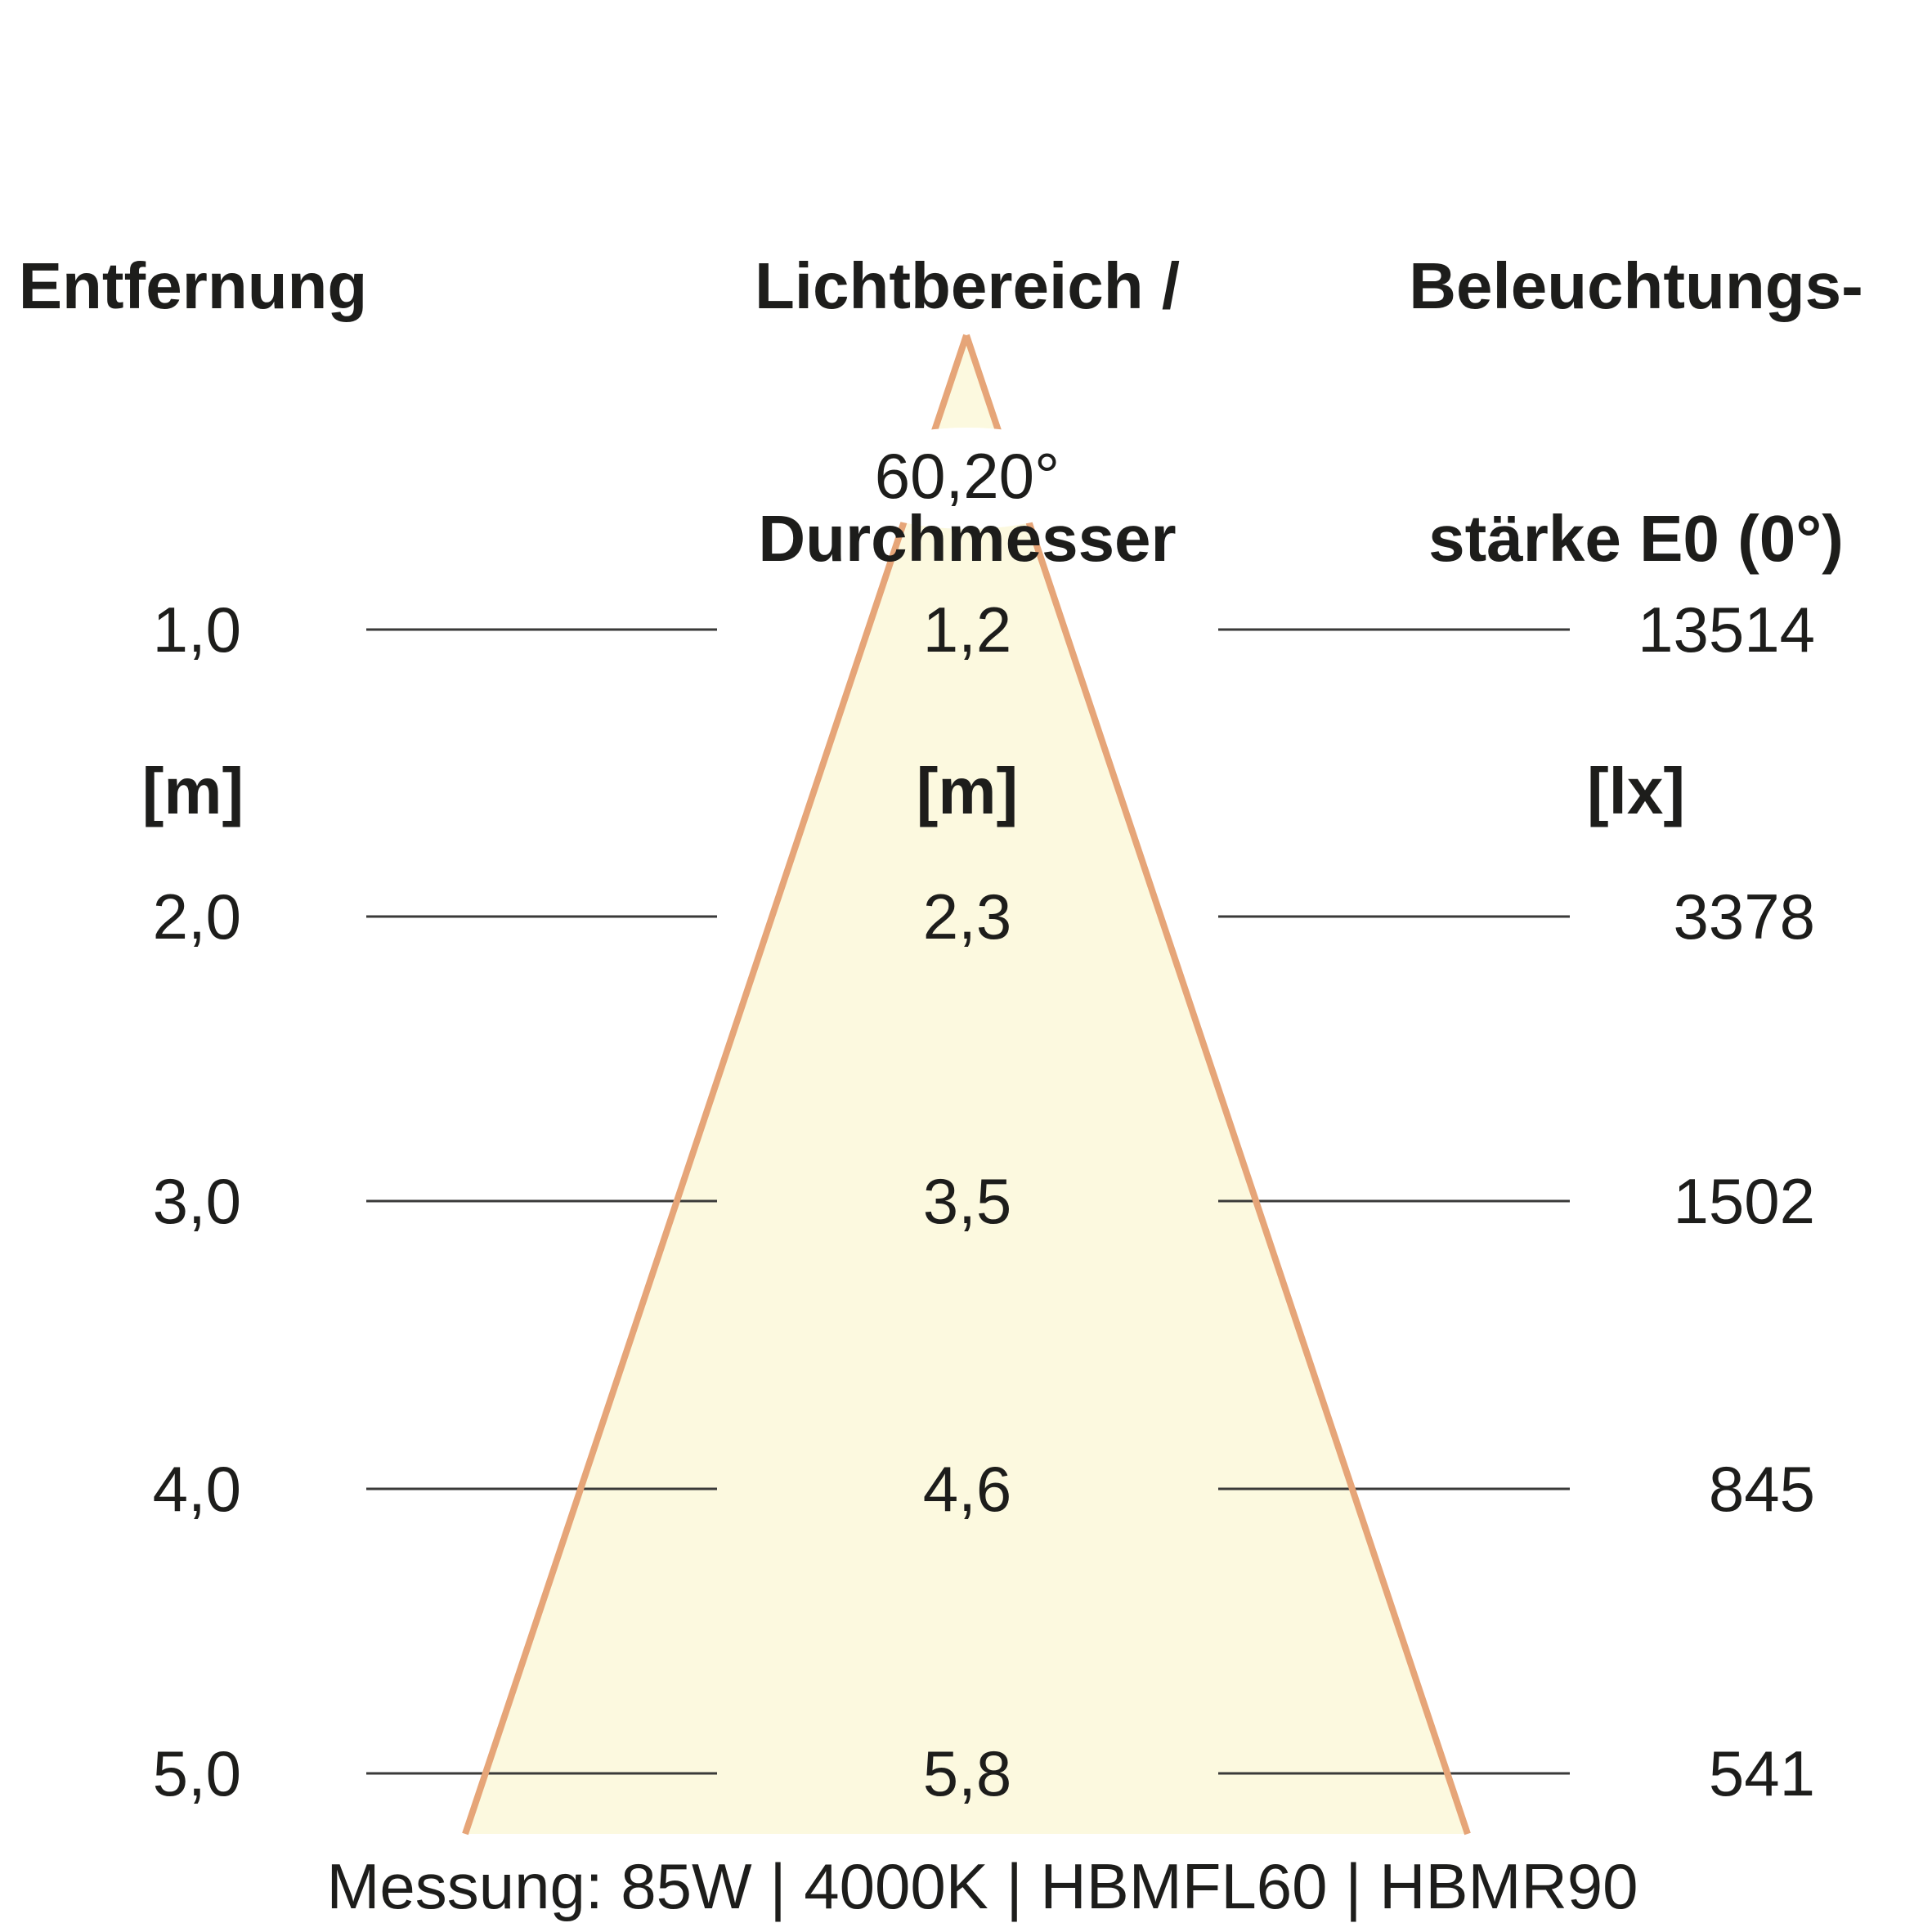 This screenshot has height=1932, width=1932. What do you see at coordinates (1636, 285) in the screenshot?
I see `column-header-beleuchtungsstaerke-line1: Beleuchtungs-` at bounding box center [1636, 285].